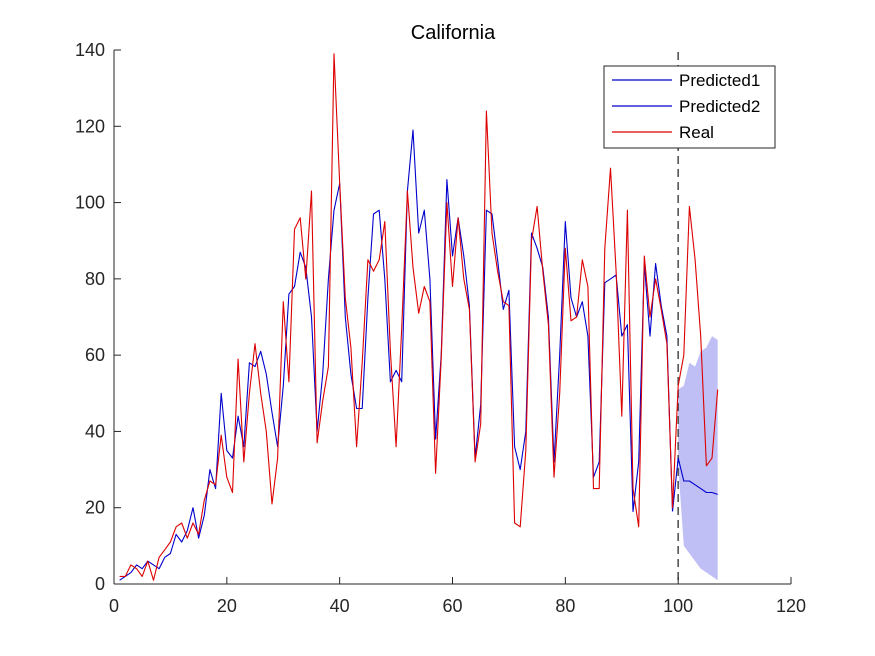  Describe the element at coordinates (90, 126) in the screenshot. I see `y-tick-label: 120` at that location.